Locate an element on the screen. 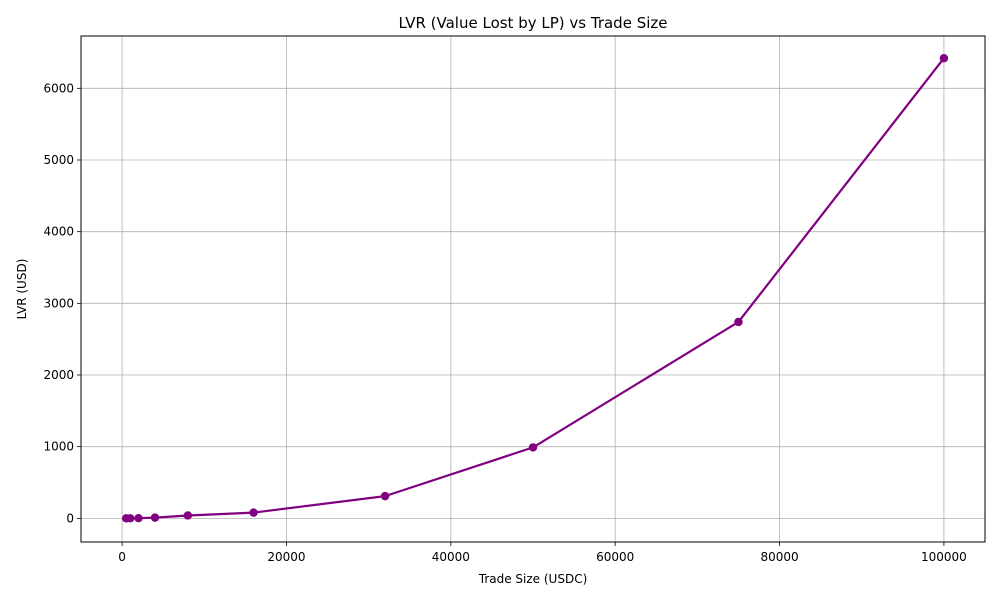 The width and height of the screenshot is (1000, 600). y-tick-label: 5000 is located at coordinates (58, 160).